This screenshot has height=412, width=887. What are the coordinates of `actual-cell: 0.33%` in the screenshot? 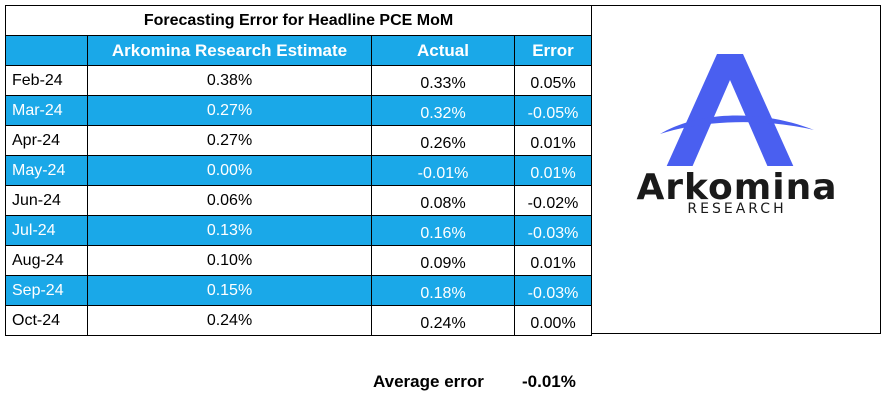 It's located at (443, 80).